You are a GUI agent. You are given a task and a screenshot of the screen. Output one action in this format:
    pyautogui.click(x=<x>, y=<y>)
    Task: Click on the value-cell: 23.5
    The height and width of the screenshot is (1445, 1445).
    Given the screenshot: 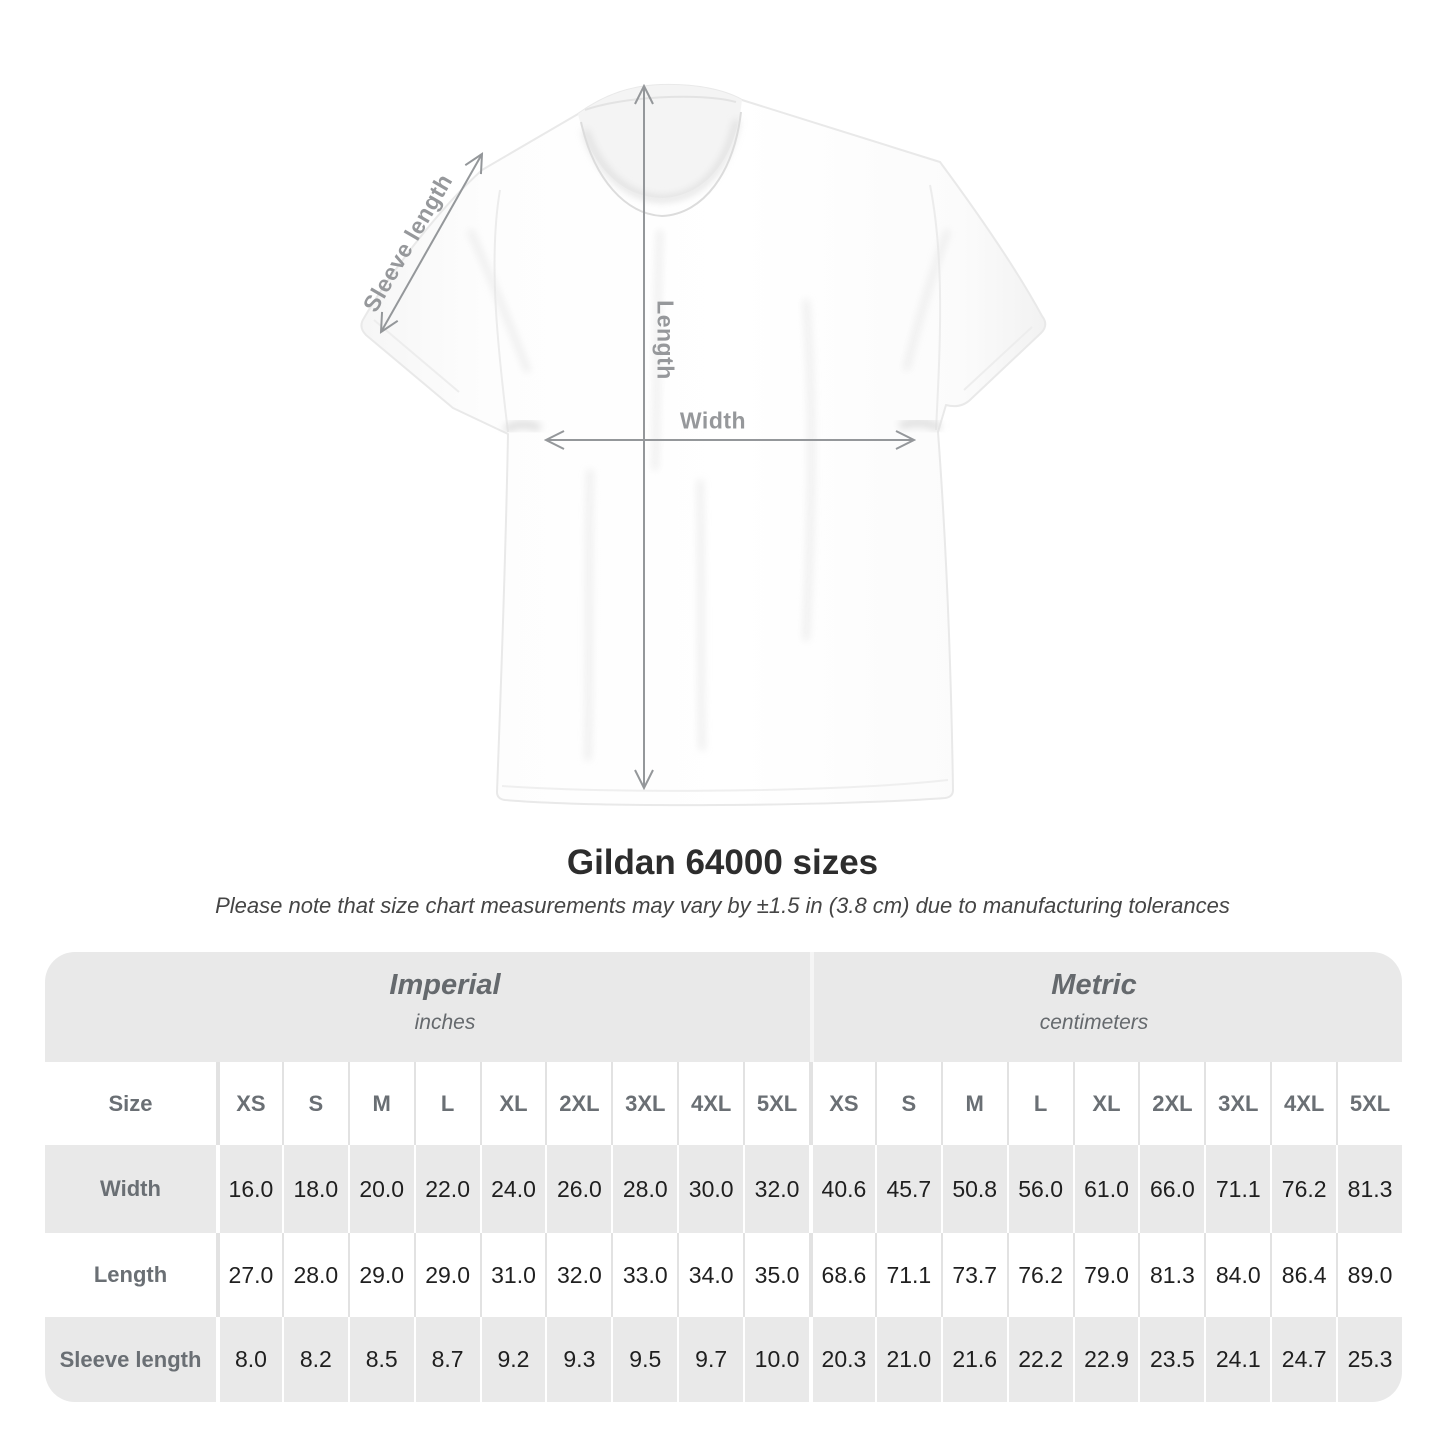 What is the action you would take?
    pyautogui.click(x=1171, y=1359)
    